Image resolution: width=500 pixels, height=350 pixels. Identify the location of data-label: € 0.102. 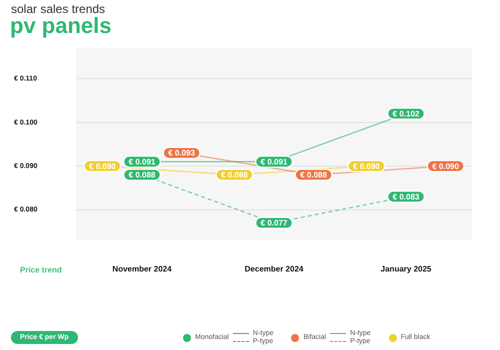
(406, 113).